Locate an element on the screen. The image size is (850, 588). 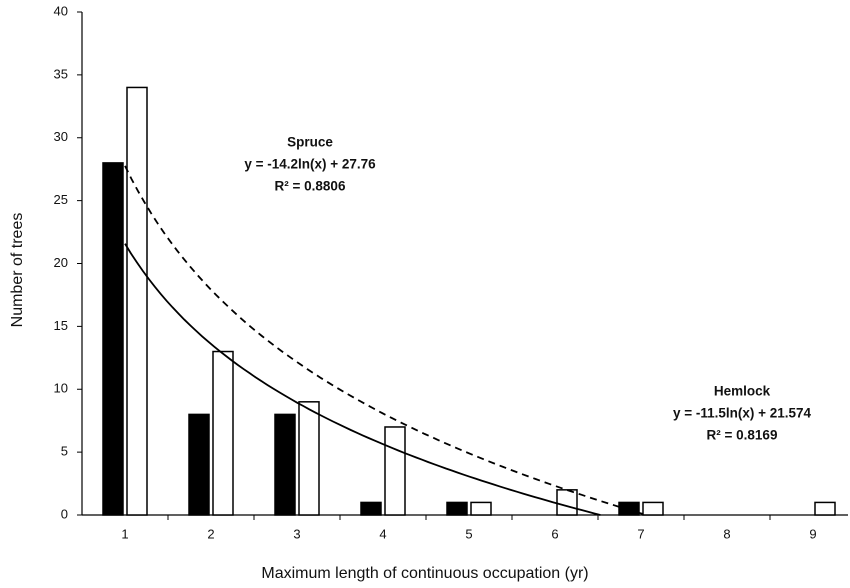
trend-label: Spruce is located at coordinates (310, 142).